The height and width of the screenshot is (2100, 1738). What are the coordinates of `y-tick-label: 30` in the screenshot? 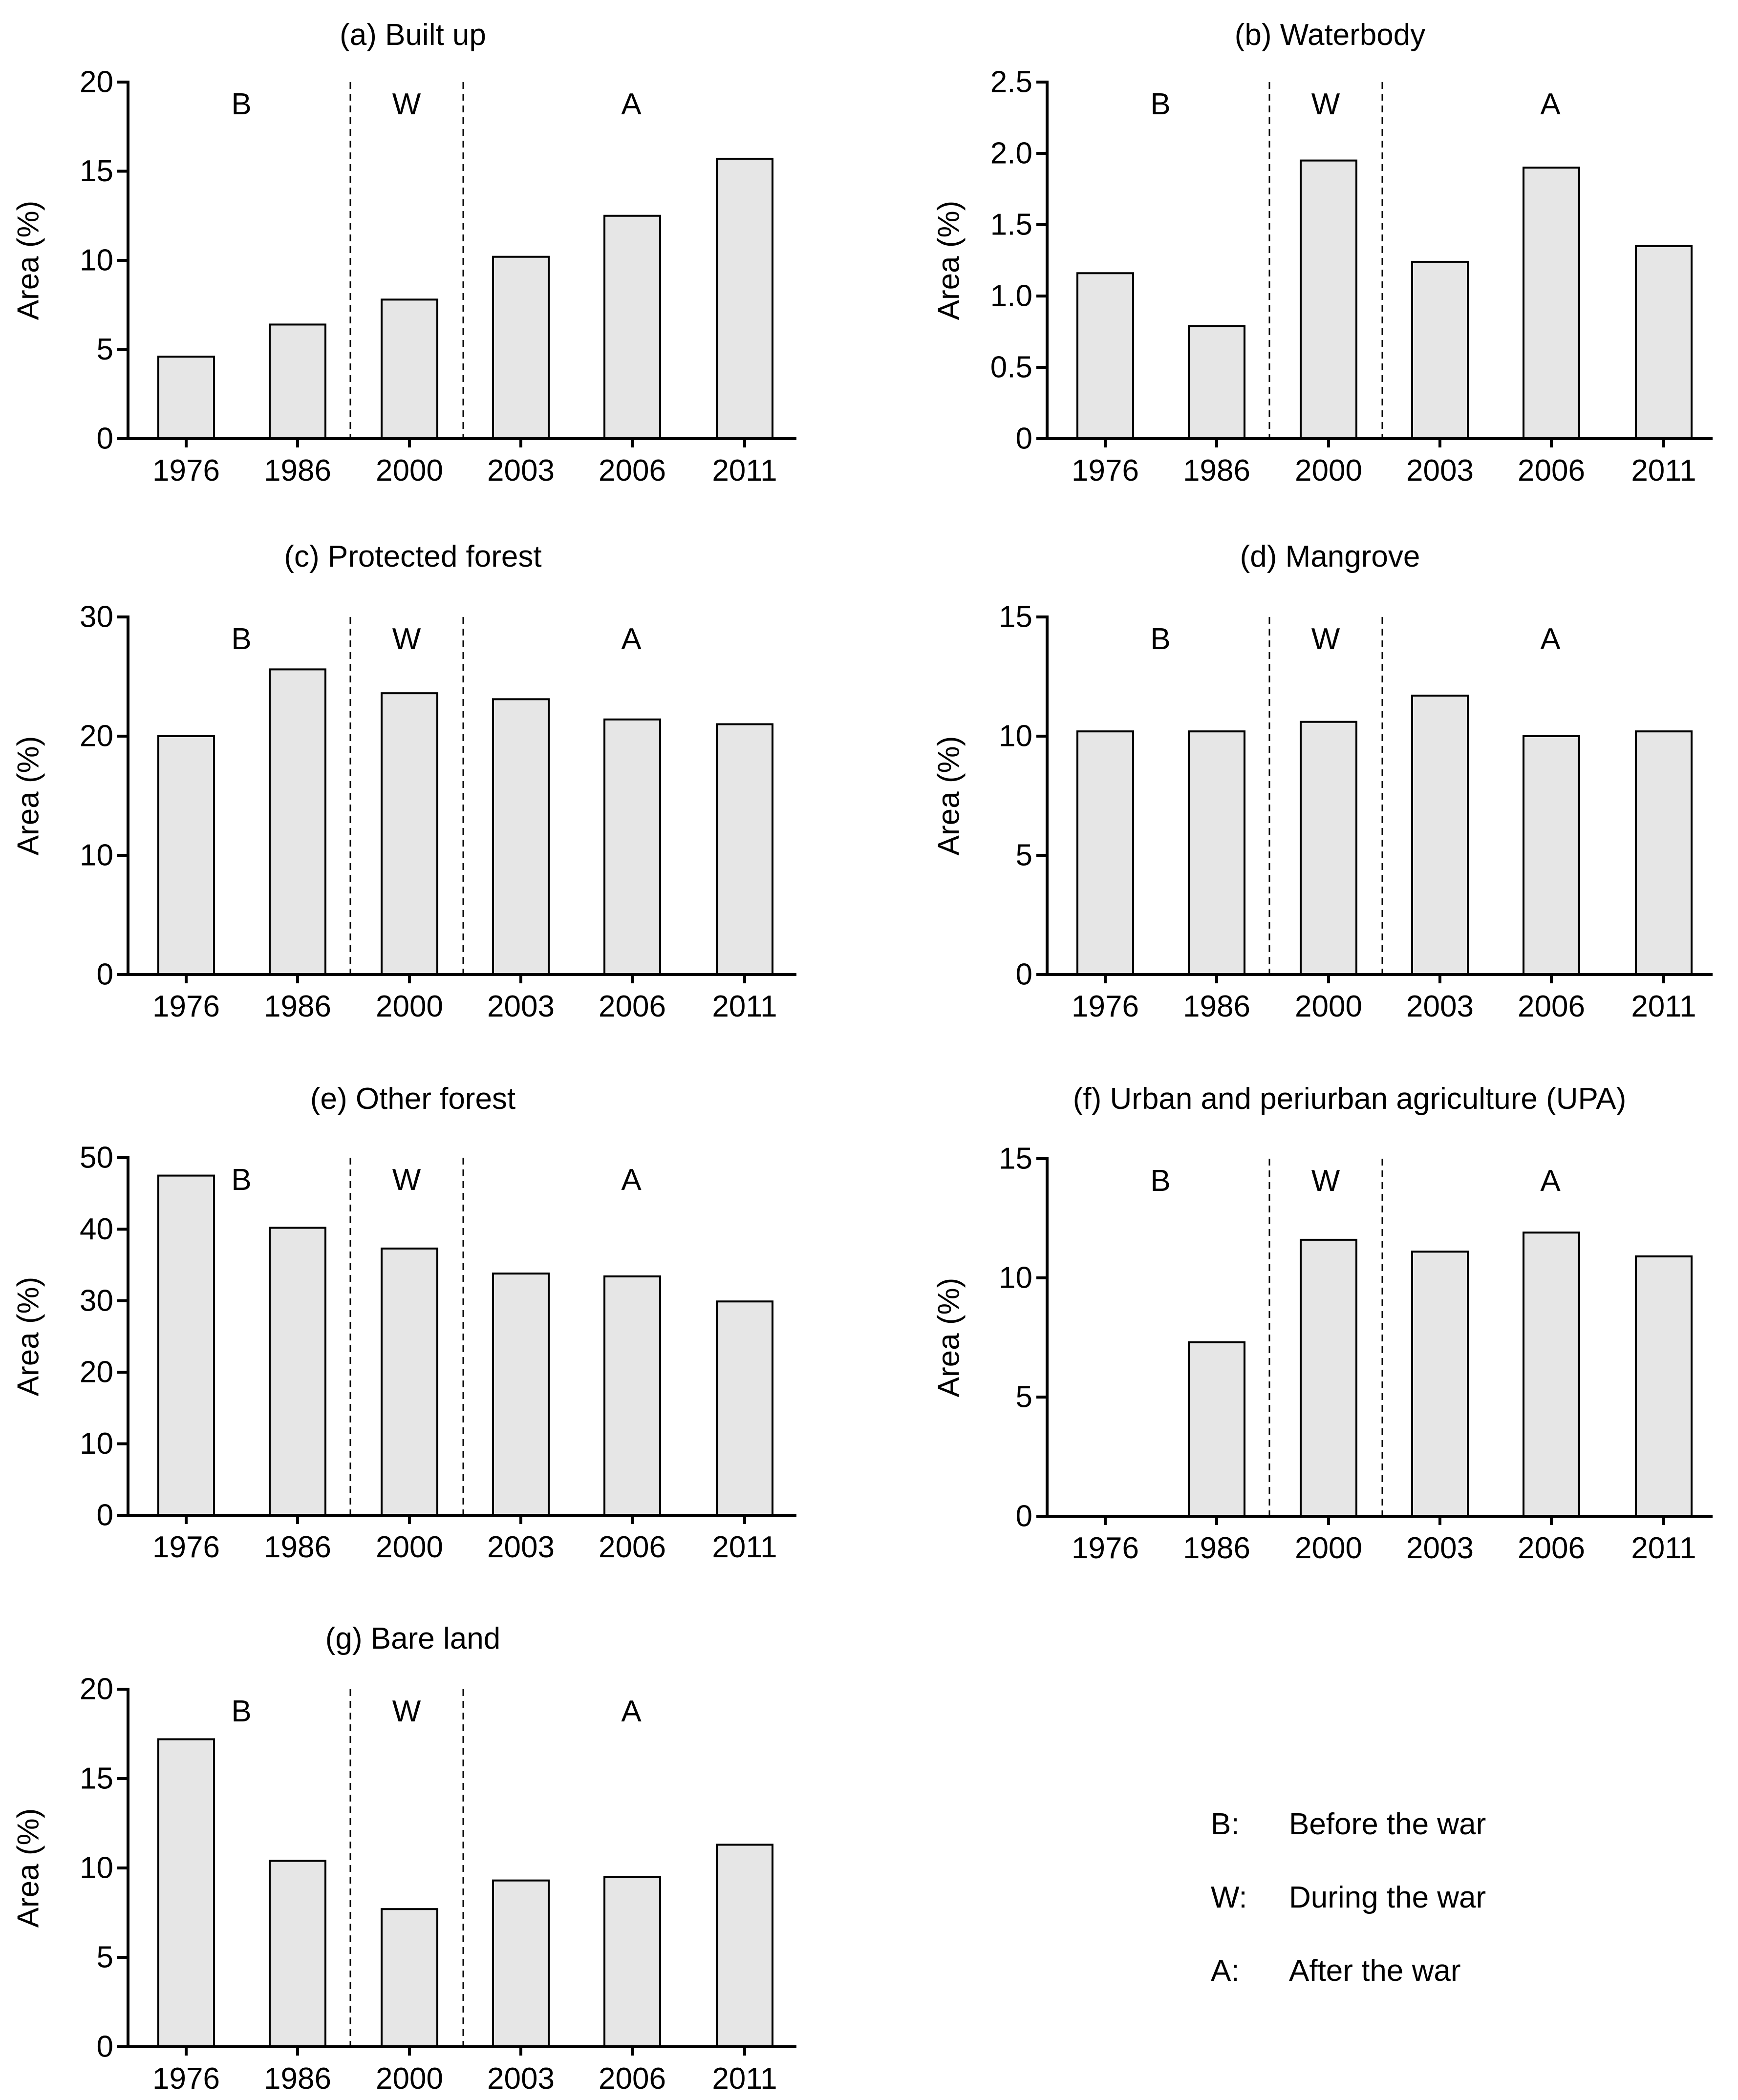 It's located at (97, 1300).